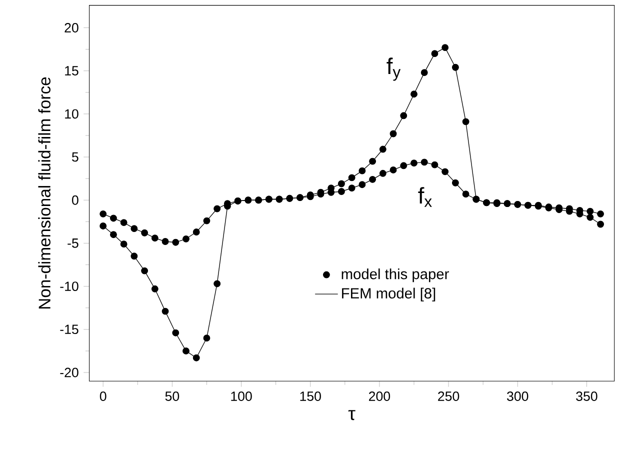  What do you see at coordinates (425, 197) in the screenshot?
I see `annotation: f$_{x}$` at bounding box center [425, 197].